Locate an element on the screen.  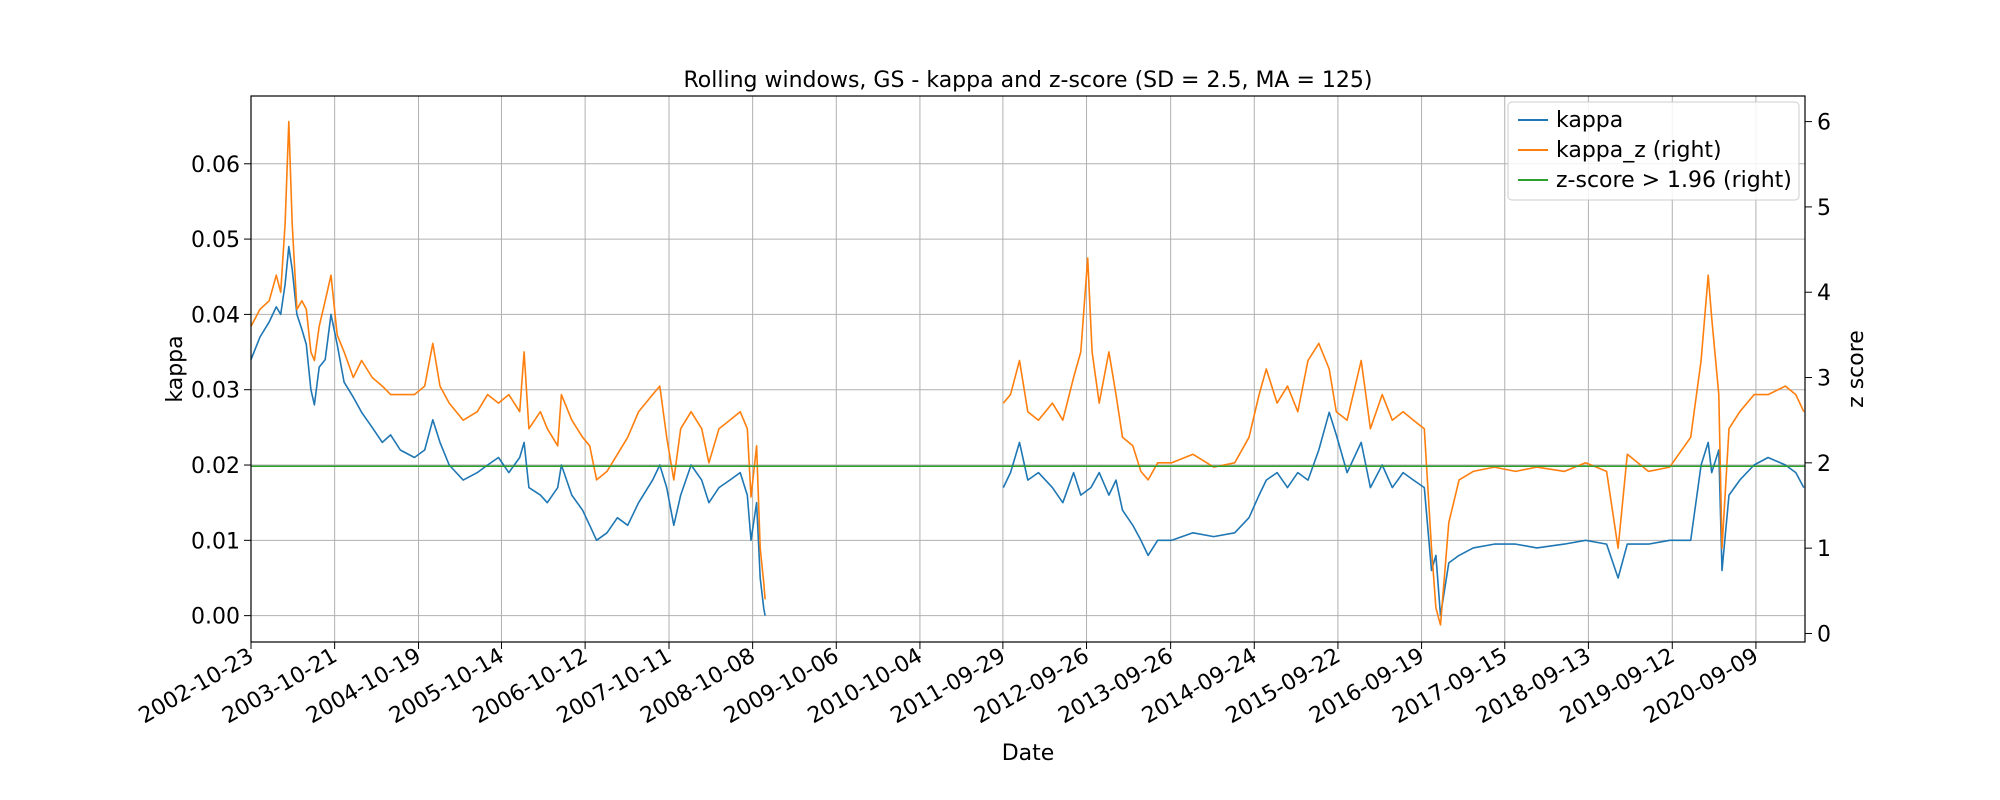
y-axis-left: 0.00 0.01 0.02 0.03 0.04 0.05 0.06 is located at coordinates (221, 391).